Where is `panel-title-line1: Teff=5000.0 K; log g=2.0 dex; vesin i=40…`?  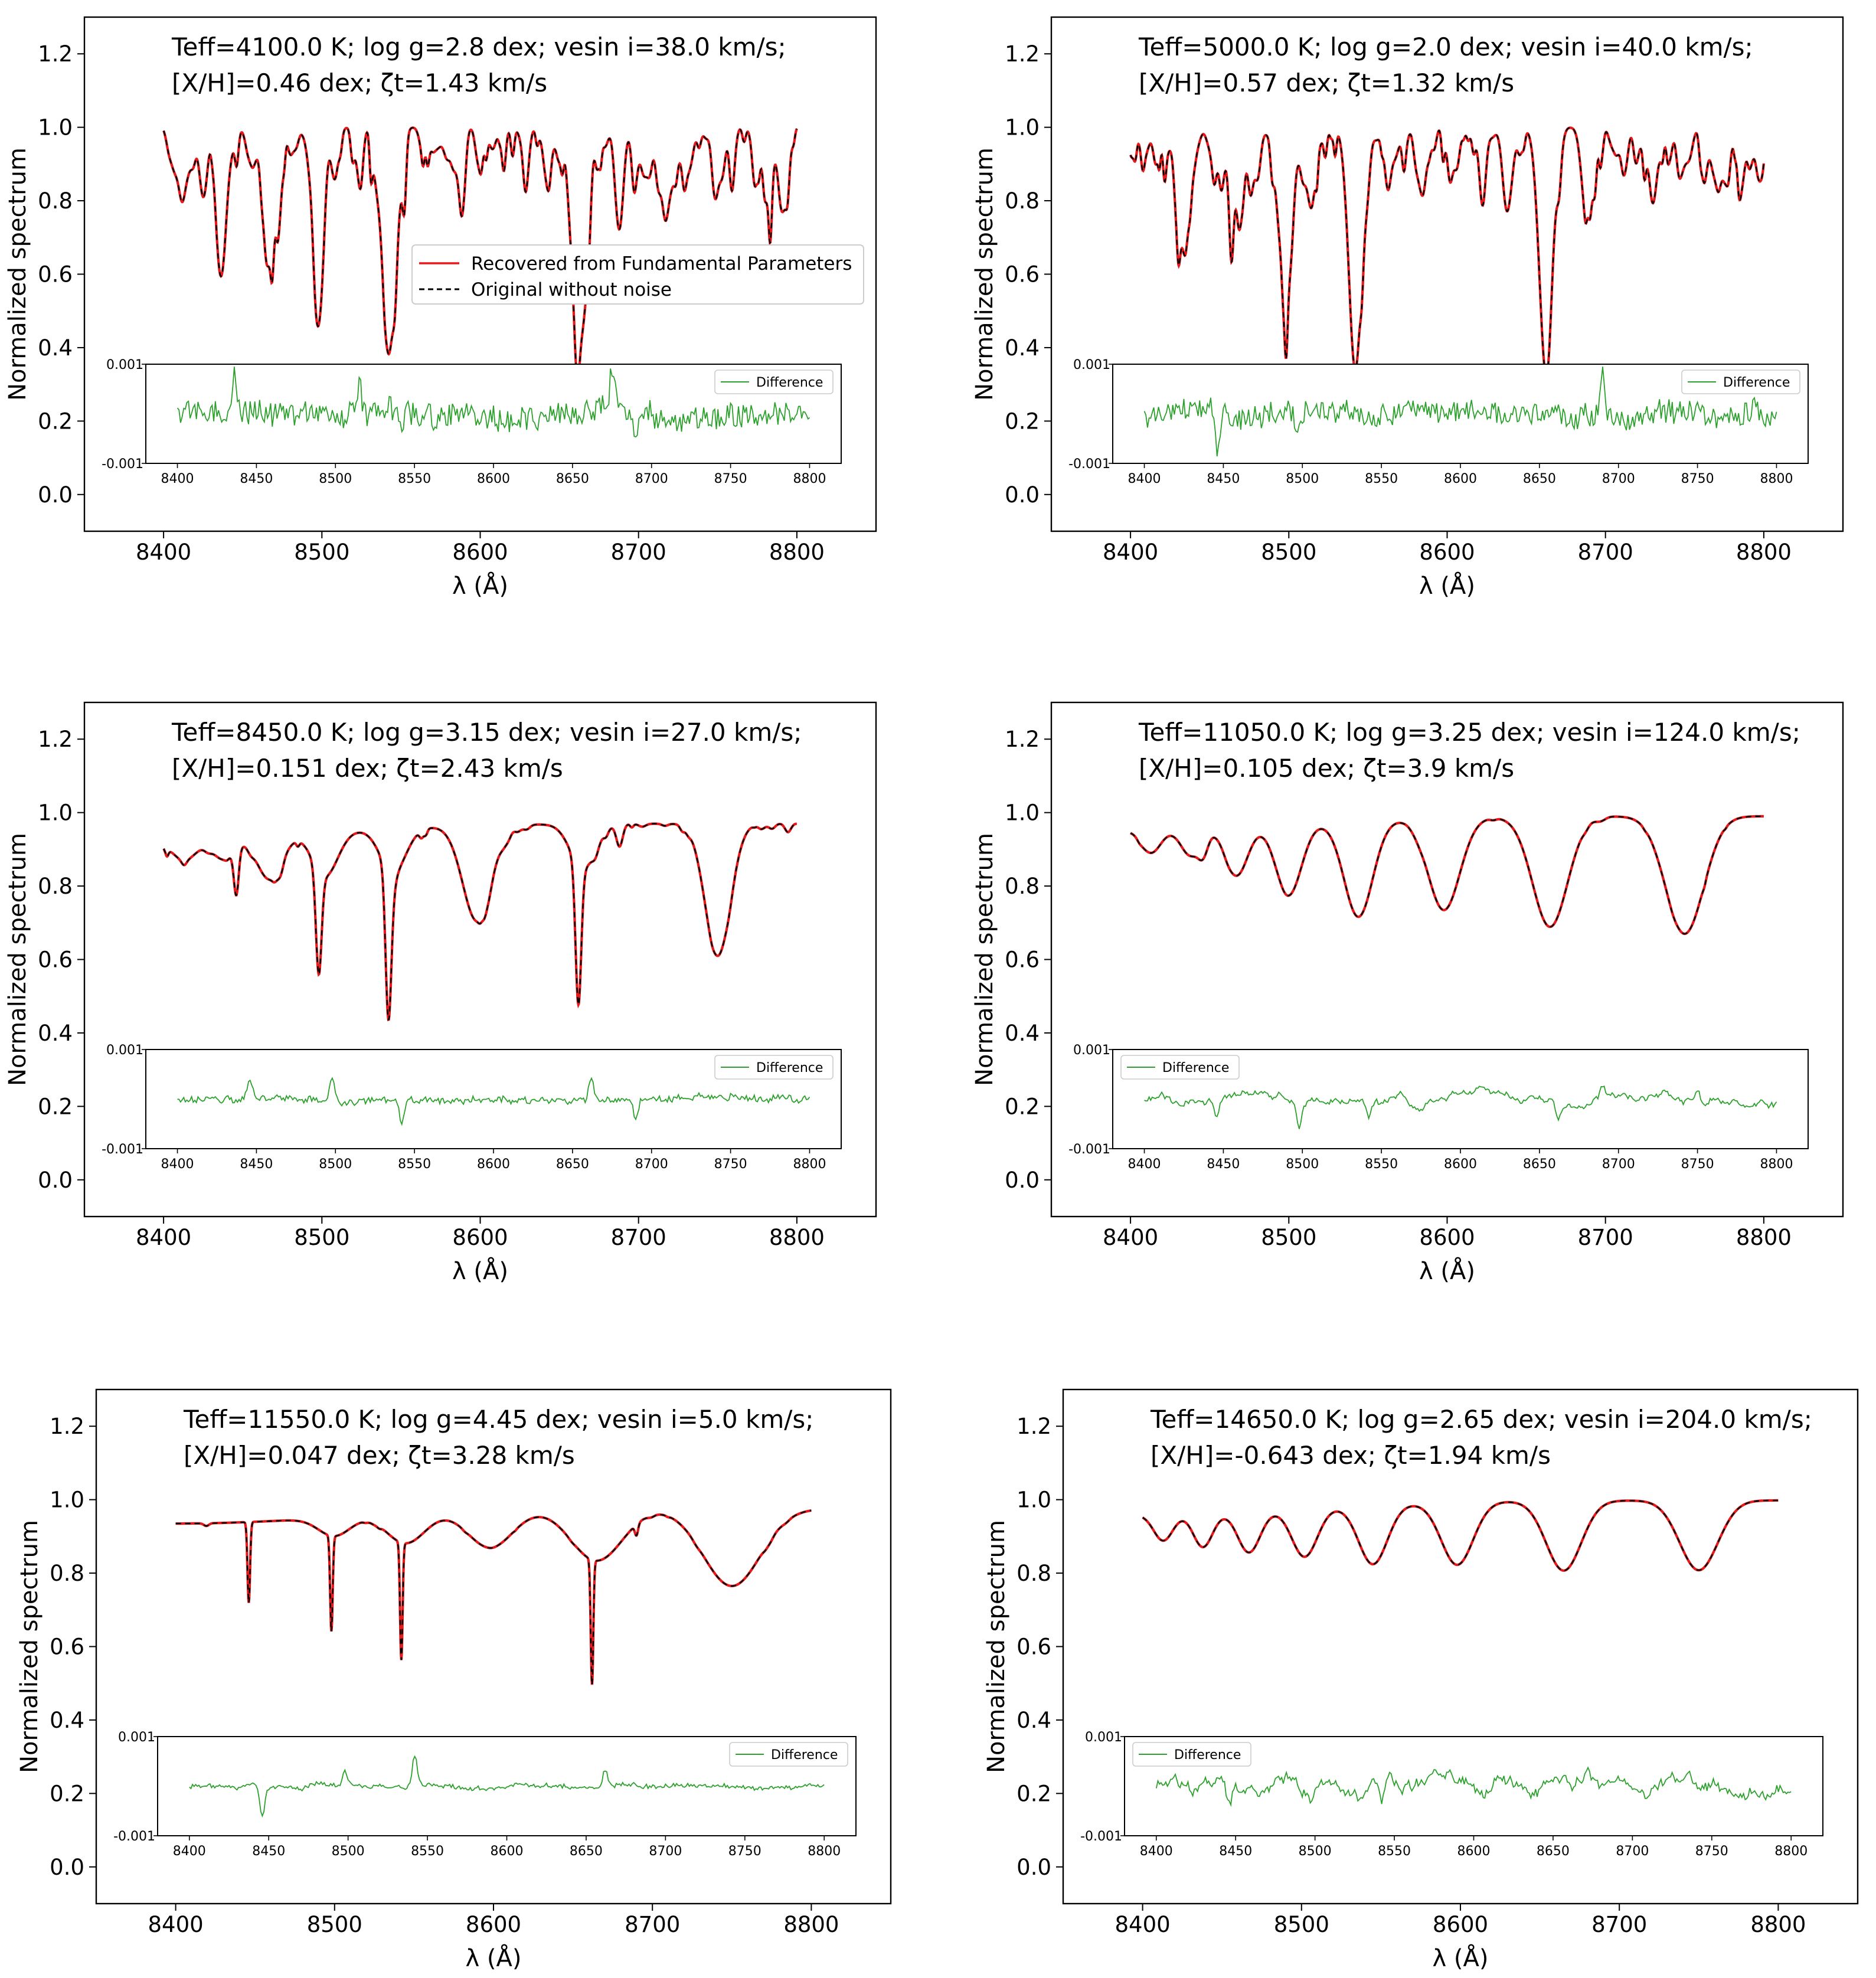
panel-title-line1: Teff=5000.0 K; log g=2.0 dex; vesin i=40… is located at coordinates (1445, 46).